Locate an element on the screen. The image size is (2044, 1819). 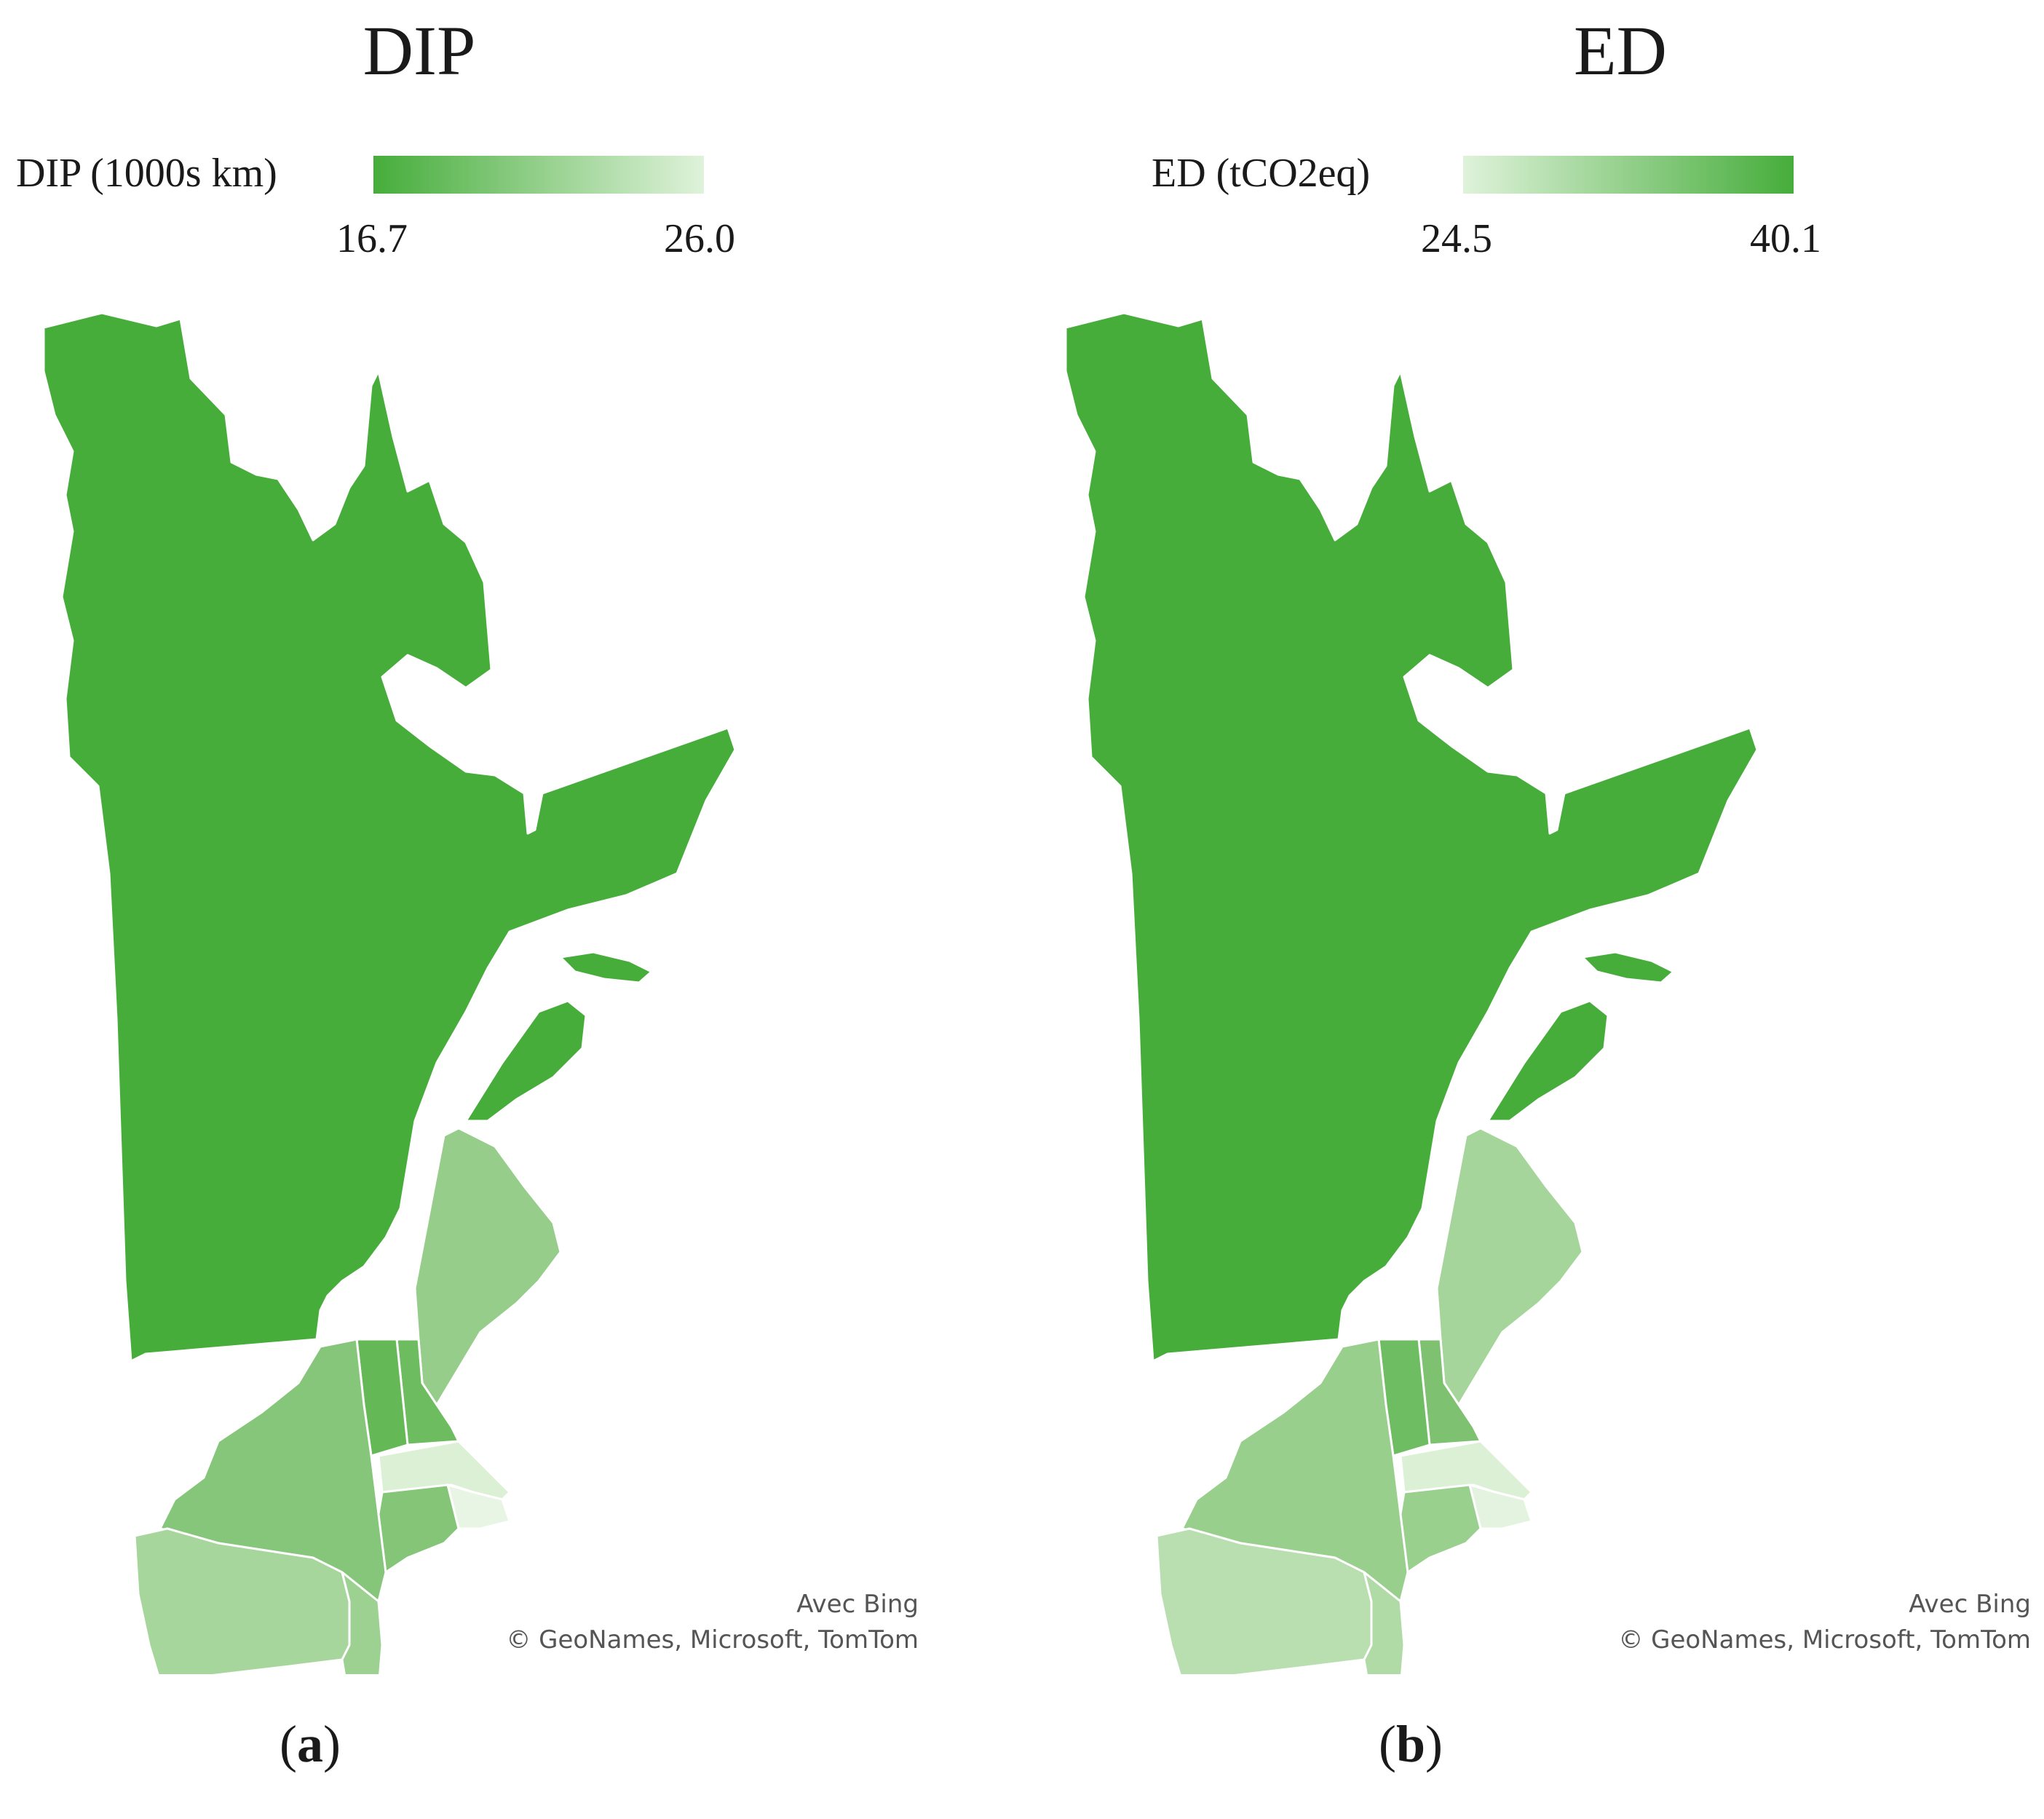
legend-label: ED (tCO2eq) is located at coordinates (1261, 173).